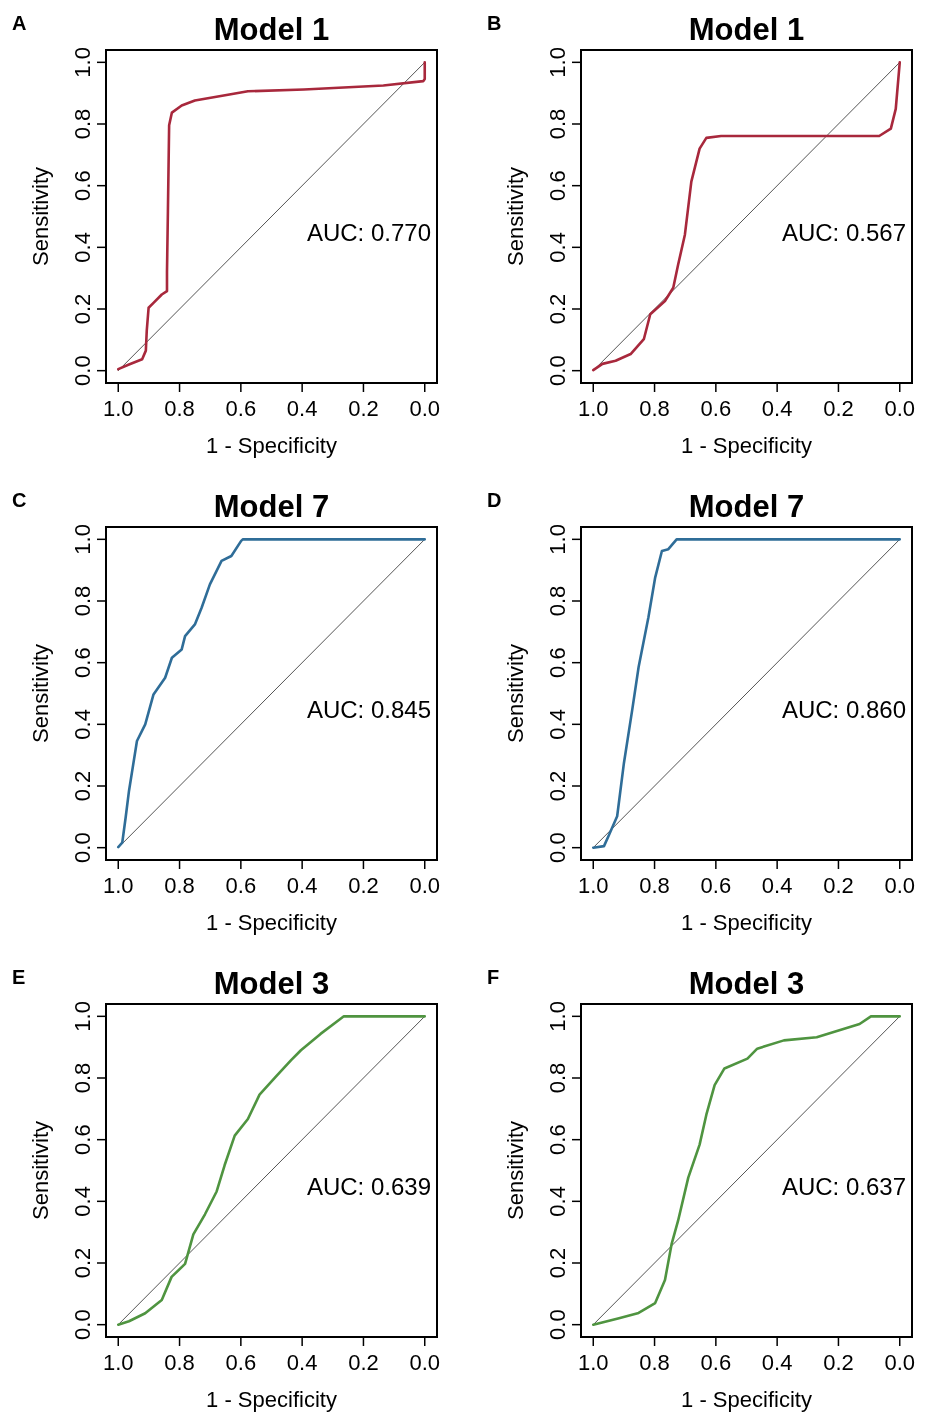 The width and height of the screenshot is (927, 1425). What do you see at coordinates (19, 23) in the screenshot?
I see `text: A` at bounding box center [19, 23].